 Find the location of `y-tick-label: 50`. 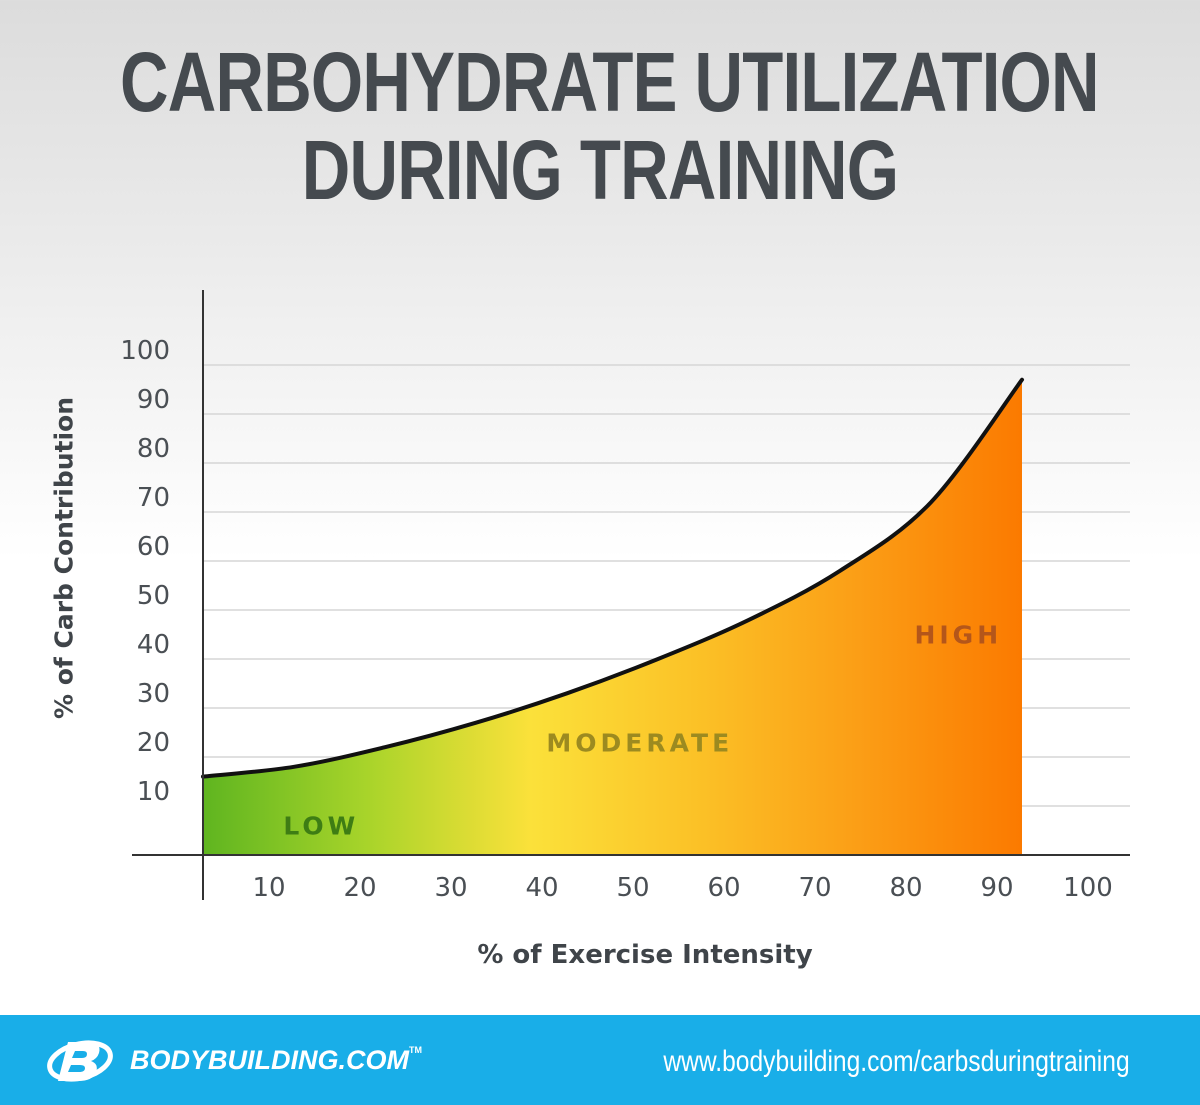

y-tick-label: 50 is located at coordinates (153, 596).